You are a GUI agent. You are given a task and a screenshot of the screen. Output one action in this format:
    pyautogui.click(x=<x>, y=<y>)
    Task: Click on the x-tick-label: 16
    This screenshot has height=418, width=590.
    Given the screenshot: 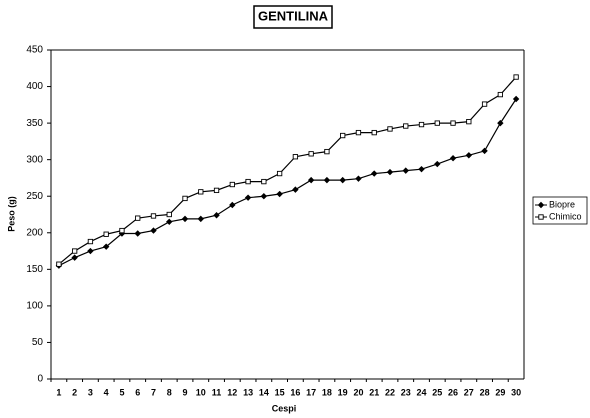 What is the action you would take?
    pyautogui.click(x=295, y=392)
    